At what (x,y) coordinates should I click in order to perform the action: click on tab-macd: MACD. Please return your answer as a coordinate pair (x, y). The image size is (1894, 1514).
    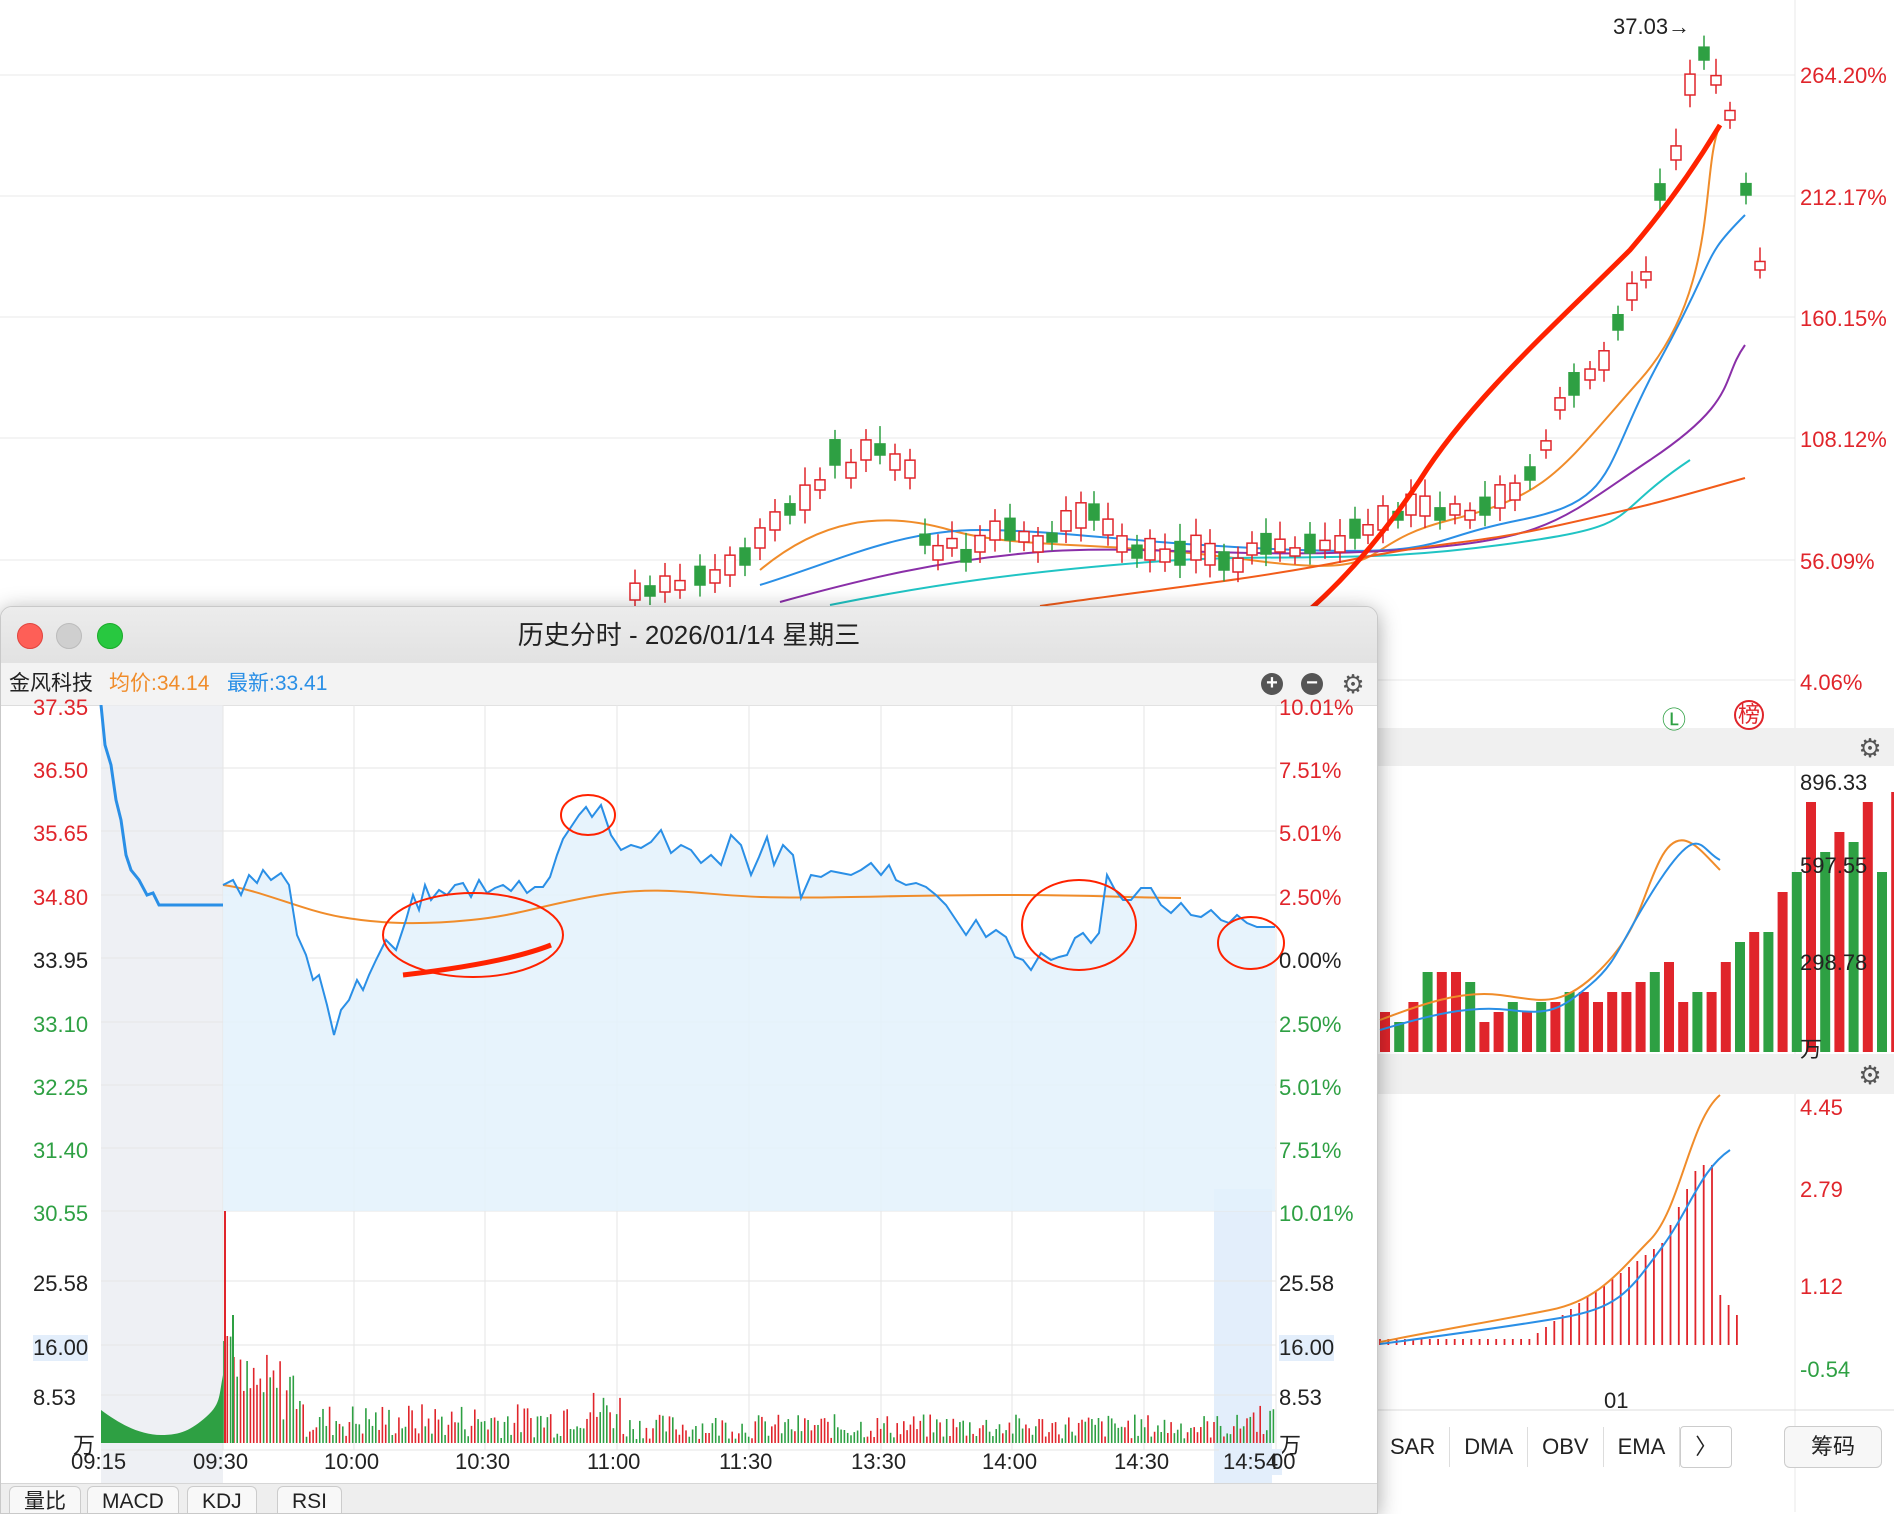
    Looking at the image, I should click on (133, 1499).